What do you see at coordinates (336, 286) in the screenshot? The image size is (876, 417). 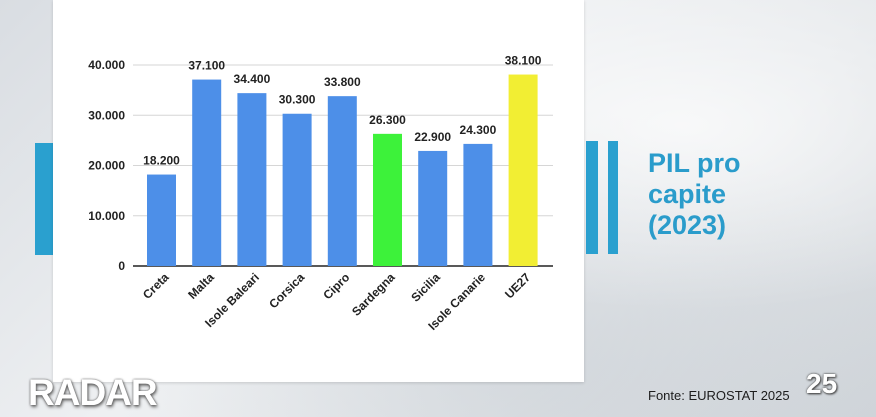 I see `x-tick-label: Cipro` at bounding box center [336, 286].